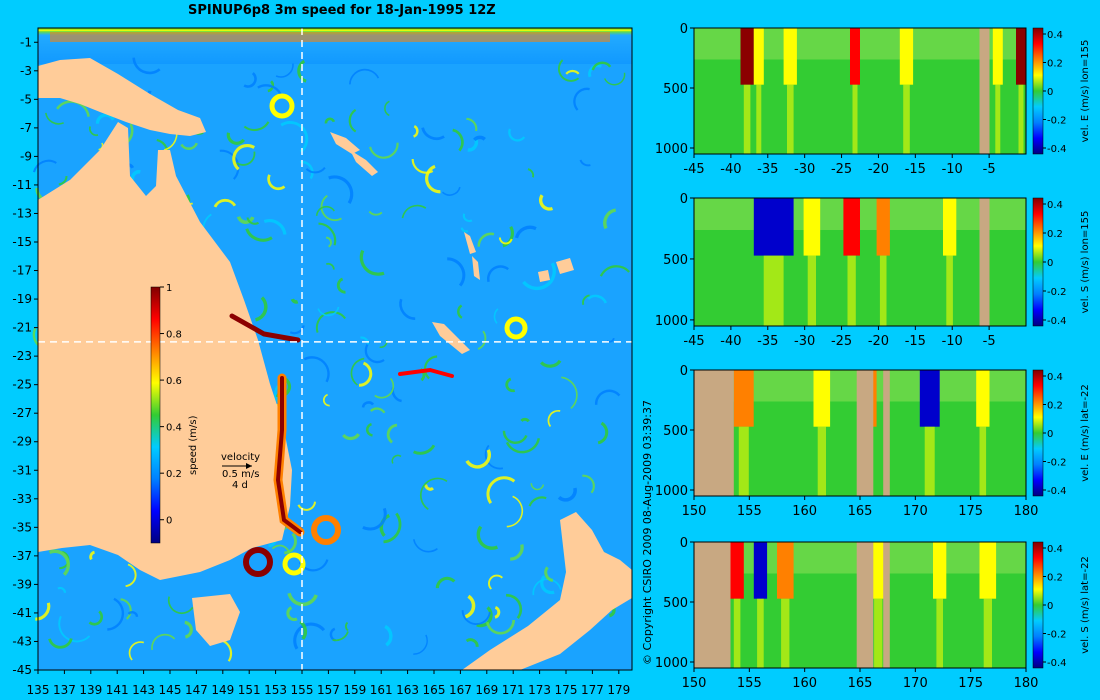 The image size is (1100, 700). Describe the element at coordinates (1085, 605) in the screenshot. I see `section-colorbar-label: vel. S (m/s) lat=-22` at that location.